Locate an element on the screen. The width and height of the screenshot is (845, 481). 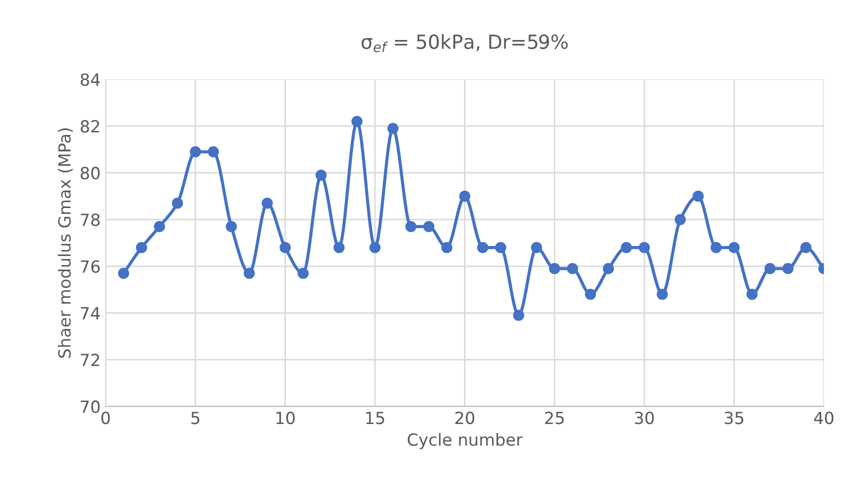
y-tick-label: 76 is located at coordinates (90, 266).